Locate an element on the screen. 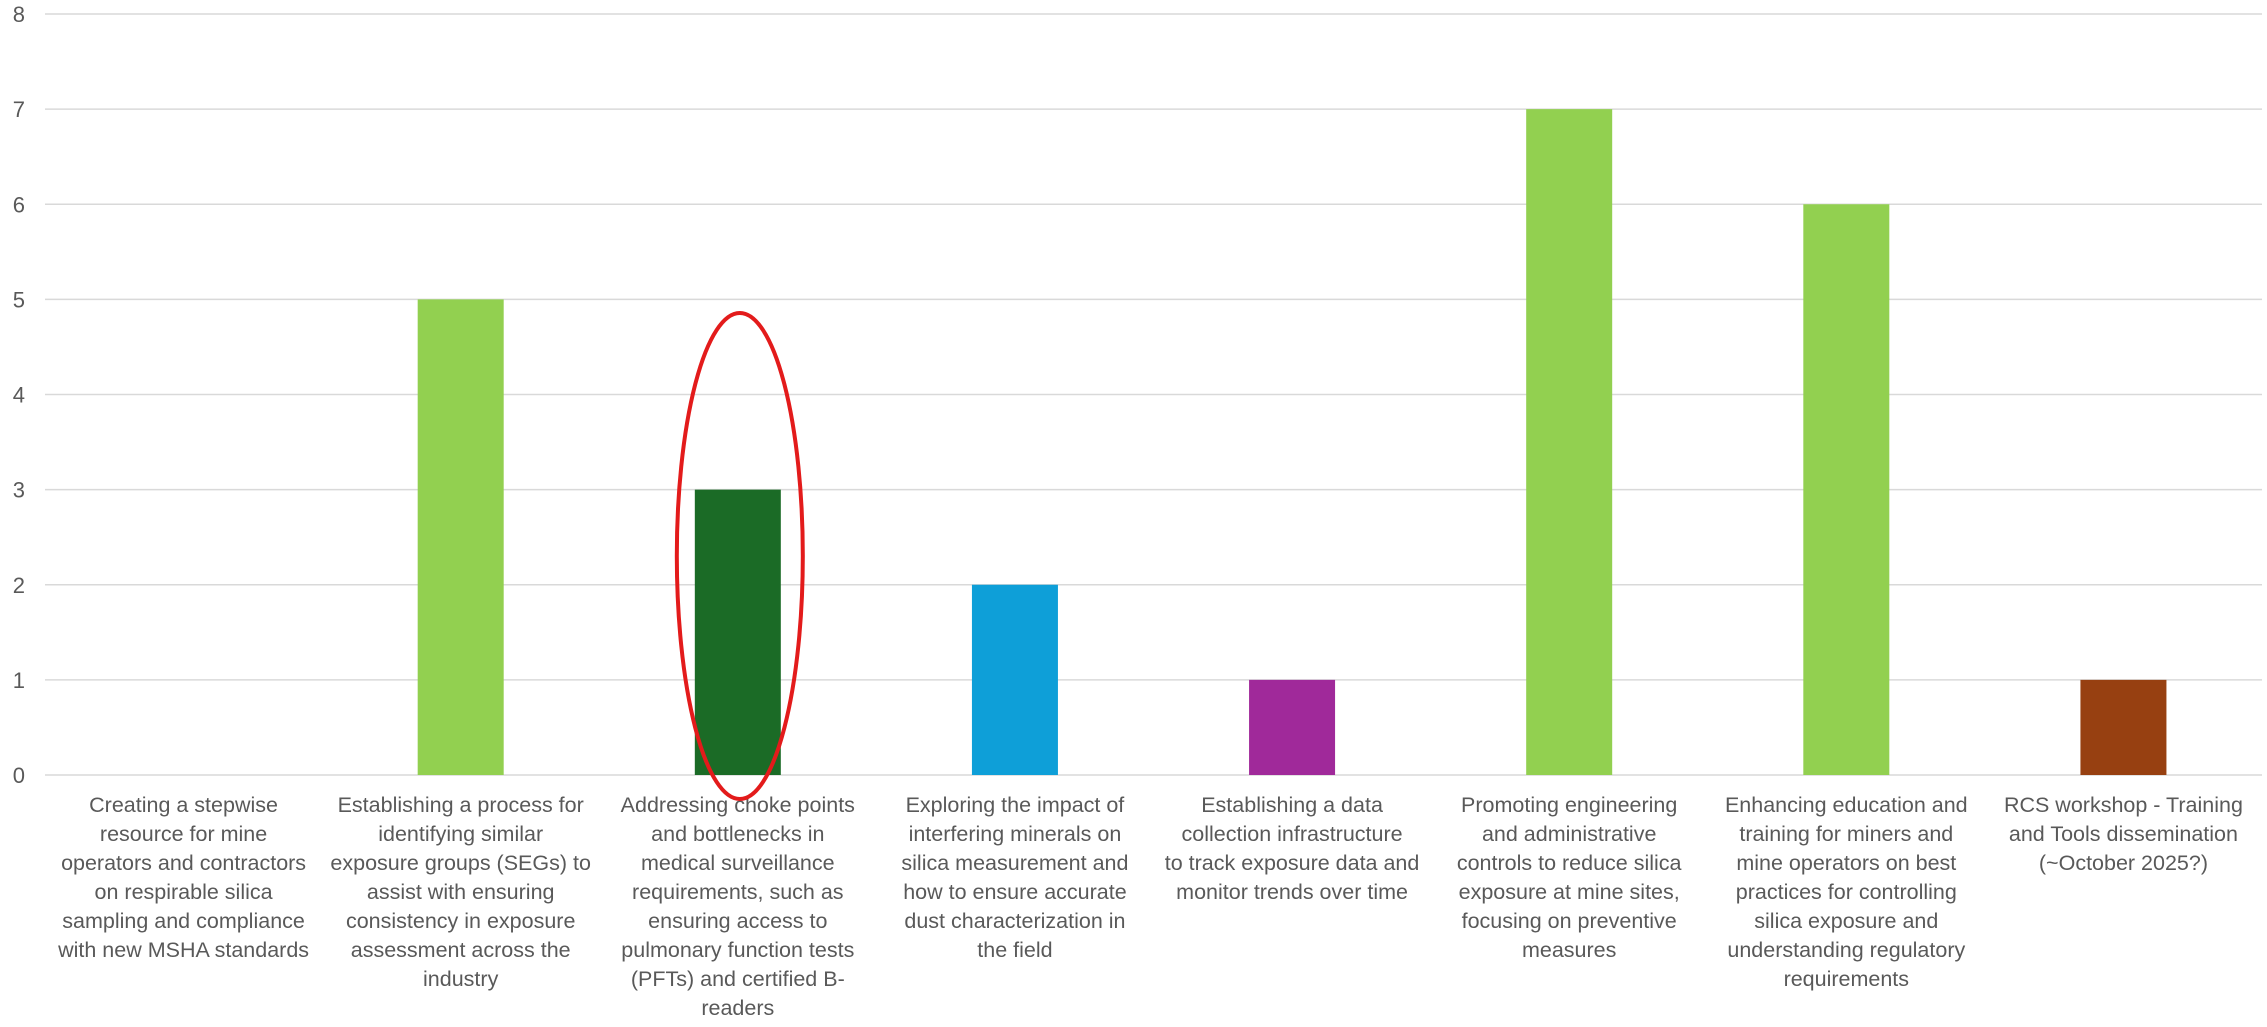  y-tick-label: 3 is located at coordinates (19, 490).